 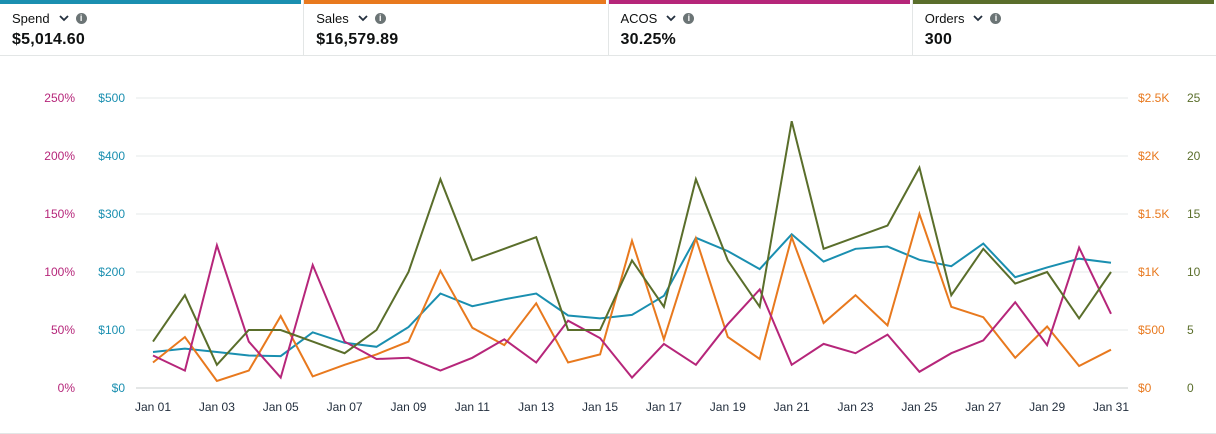 What do you see at coordinates (792, 407) in the screenshot?
I see `x-axis-tick-label: Jan 21` at bounding box center [792, 407].